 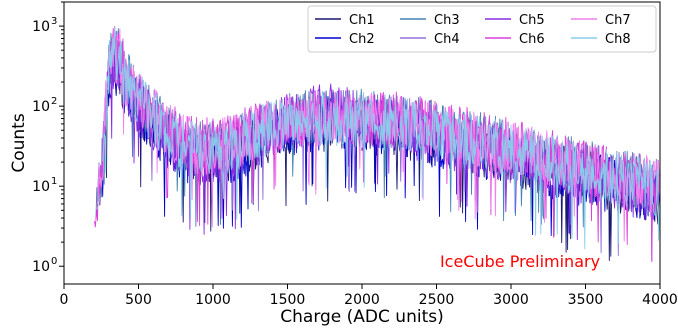 I want to click on legend-label: Ch5, so click(x=532, y=20).